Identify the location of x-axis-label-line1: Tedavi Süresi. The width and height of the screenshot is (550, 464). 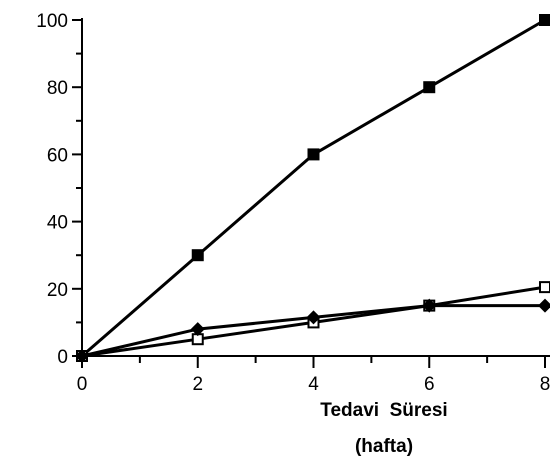
(383, 410).